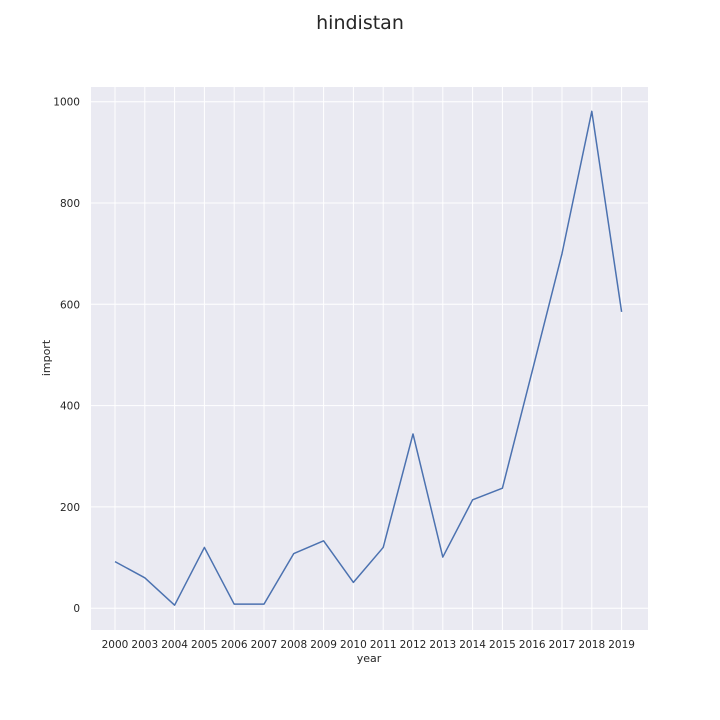 The image size is (720, 720). Describe the element at coordinates (360, 23) in the screenshot. I see `chart-title: hindistan` at that location.